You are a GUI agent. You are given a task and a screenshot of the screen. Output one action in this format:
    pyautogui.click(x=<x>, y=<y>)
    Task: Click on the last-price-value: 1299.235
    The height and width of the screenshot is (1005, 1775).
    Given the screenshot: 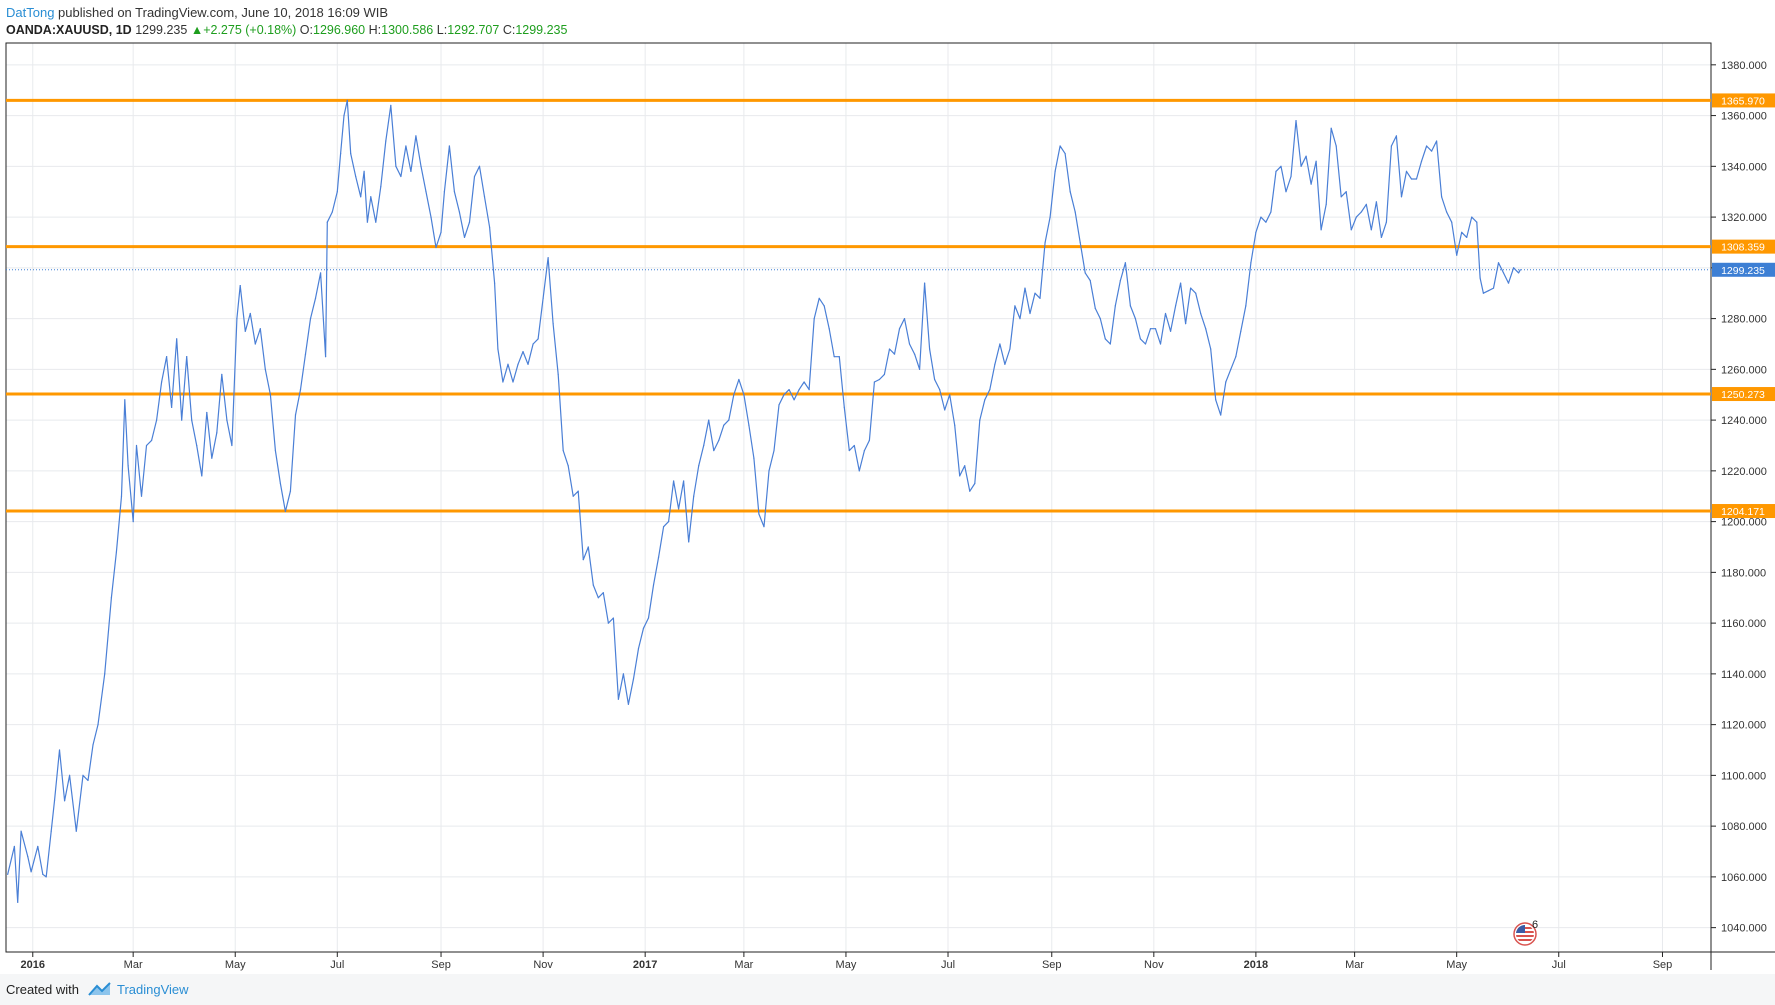 What is the action you would take?
    pyautogui.click(x=161, y=30)
    